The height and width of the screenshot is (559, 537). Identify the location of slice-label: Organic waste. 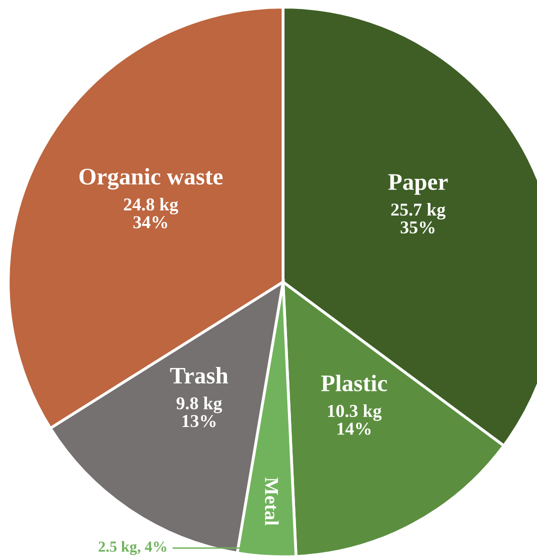
(151, 179).